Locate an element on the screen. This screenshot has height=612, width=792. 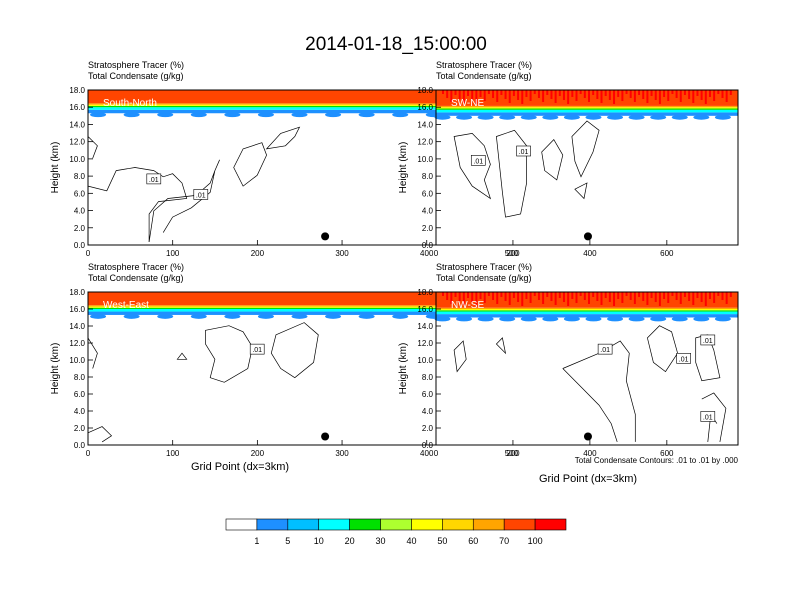
panel-header-condensate: Total Condensate (g/kg) is located at coordinates (136, 76).